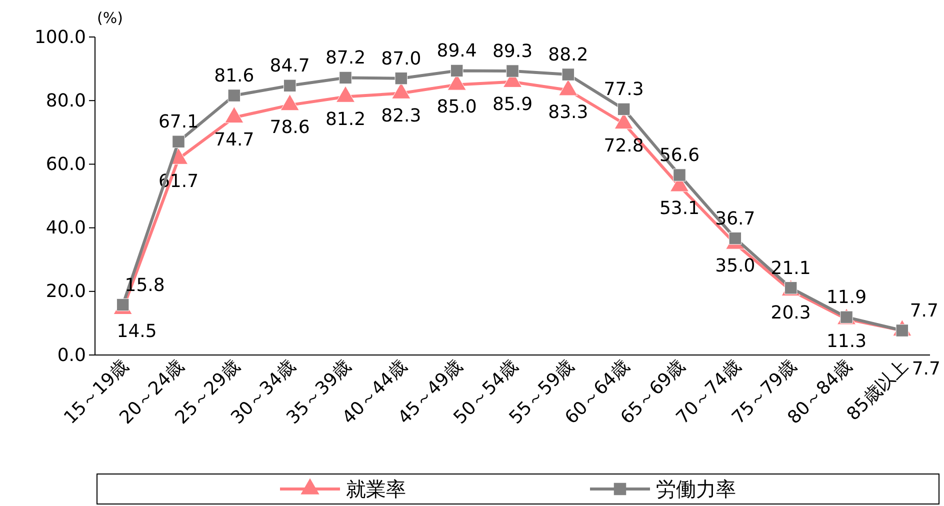 The width and height of the screenshot is (944, 506). What do you see at coordinates (290, 127) in the screenshot?
I see `data-label: 78.6` at bounding box center [290, 127].